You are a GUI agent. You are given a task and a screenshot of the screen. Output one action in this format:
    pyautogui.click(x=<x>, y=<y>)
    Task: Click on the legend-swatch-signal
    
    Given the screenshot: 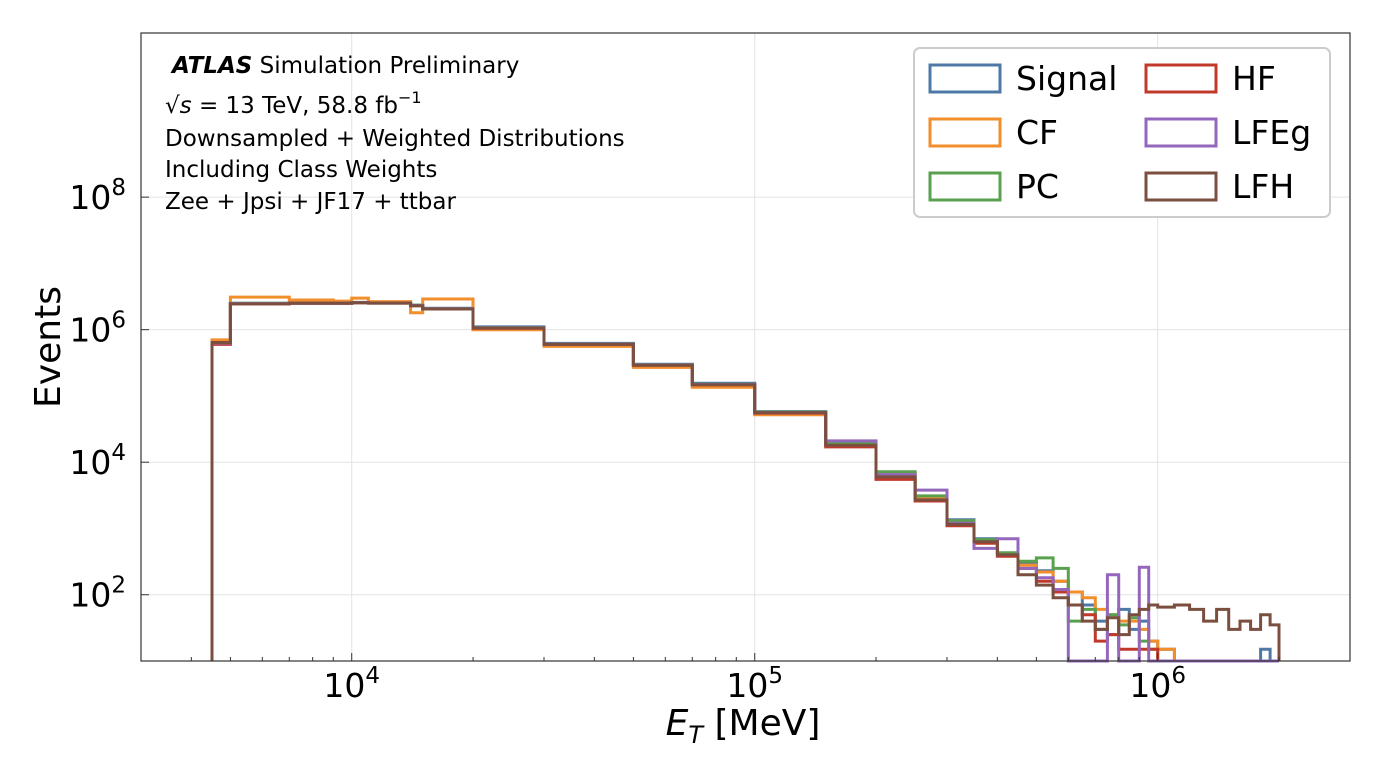 What is the action you would take?
    pyautogui.click(x=965, y=78)
    